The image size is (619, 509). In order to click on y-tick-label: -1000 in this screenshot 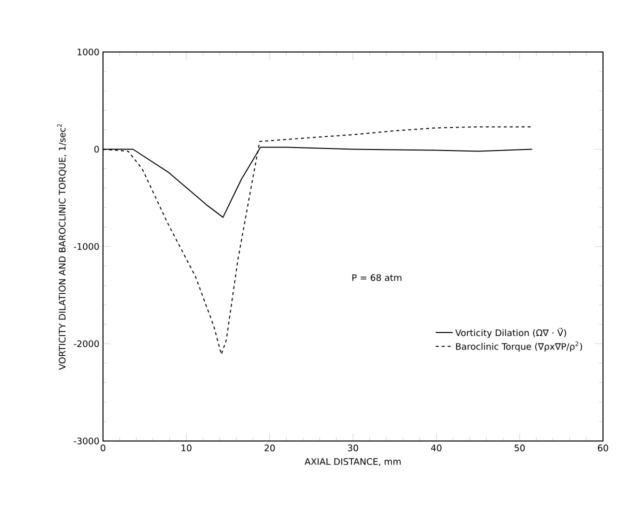, I will do `click(86, 246)`.